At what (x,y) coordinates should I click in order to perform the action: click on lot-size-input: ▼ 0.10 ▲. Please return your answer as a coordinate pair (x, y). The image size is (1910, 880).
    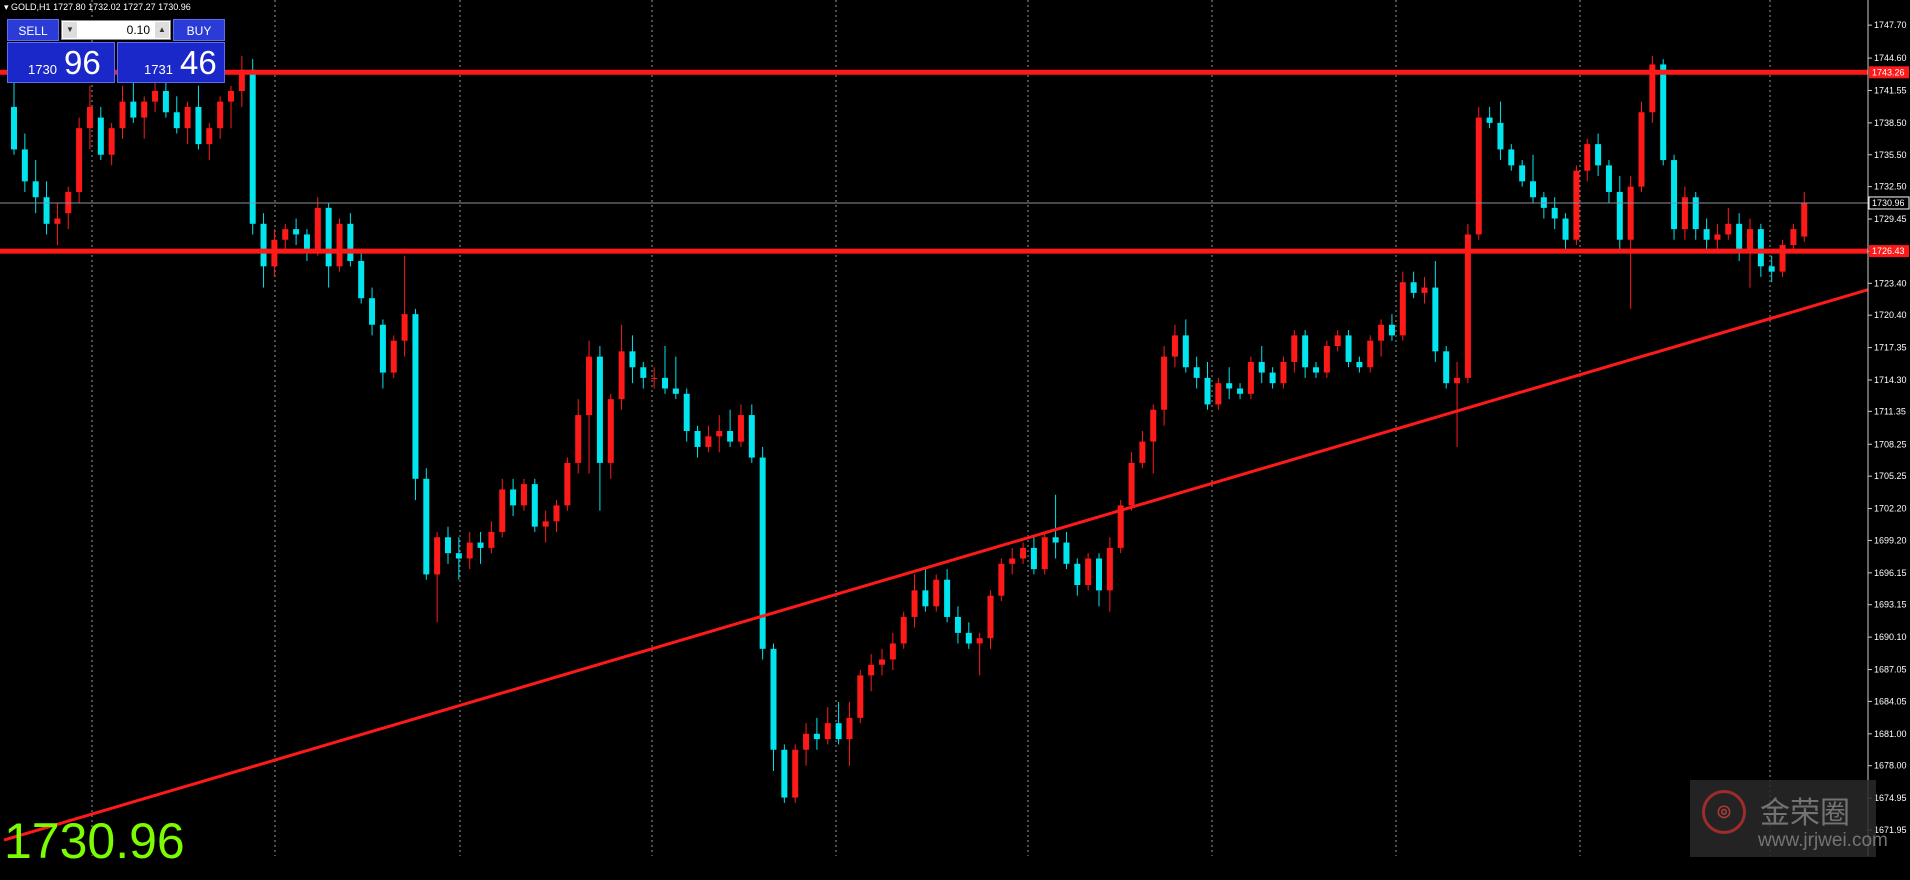
    Looking at the image, I should click on (116, 30).